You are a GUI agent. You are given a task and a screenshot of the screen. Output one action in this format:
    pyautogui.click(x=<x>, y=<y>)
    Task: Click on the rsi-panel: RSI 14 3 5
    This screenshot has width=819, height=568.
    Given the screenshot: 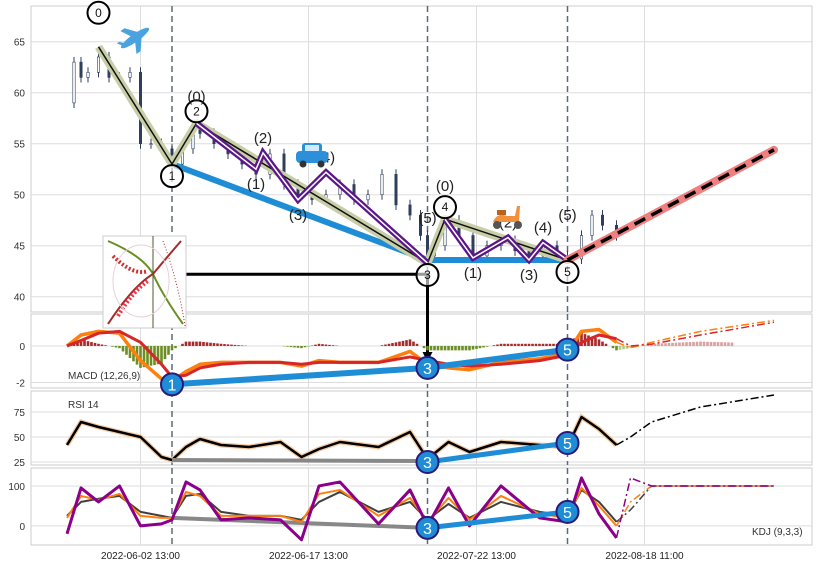 What is the action you would take?
    pyautogui.click(x=419, y=434)
    